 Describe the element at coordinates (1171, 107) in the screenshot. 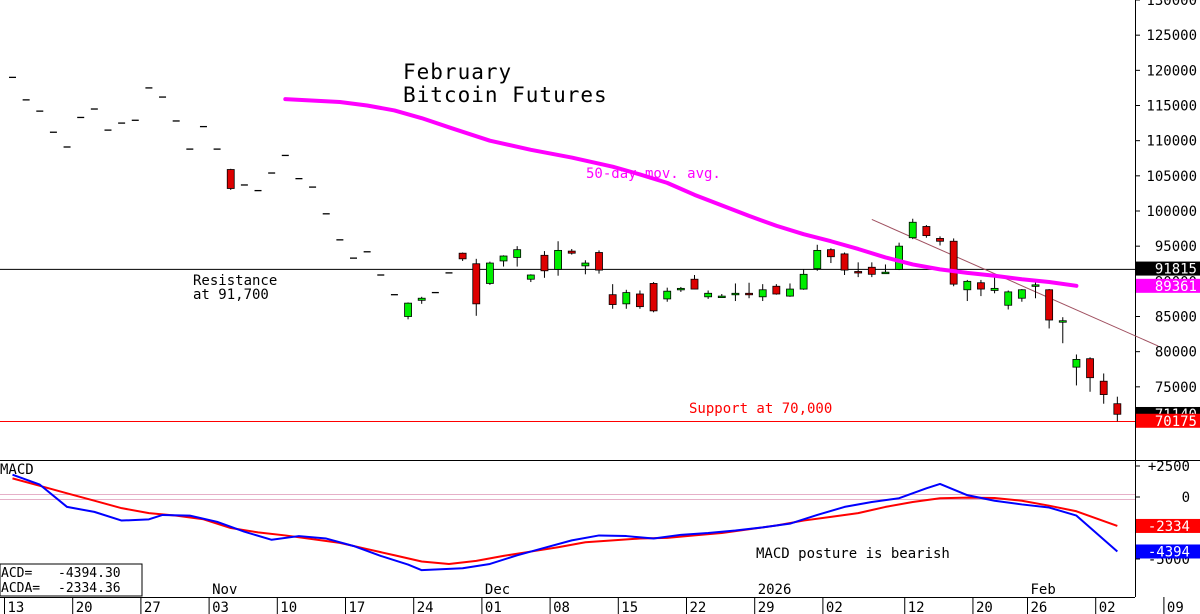

I see `y-tick-label: 115000` at that location.